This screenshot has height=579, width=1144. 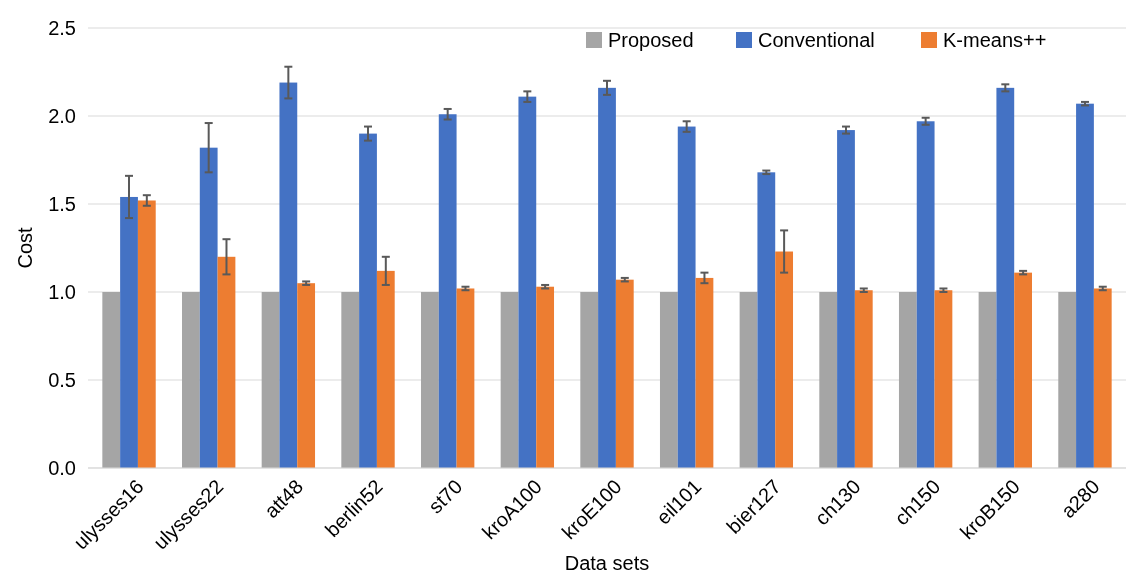 I want to click on y-tick-label: 0.5, so click(x=62, y=380).